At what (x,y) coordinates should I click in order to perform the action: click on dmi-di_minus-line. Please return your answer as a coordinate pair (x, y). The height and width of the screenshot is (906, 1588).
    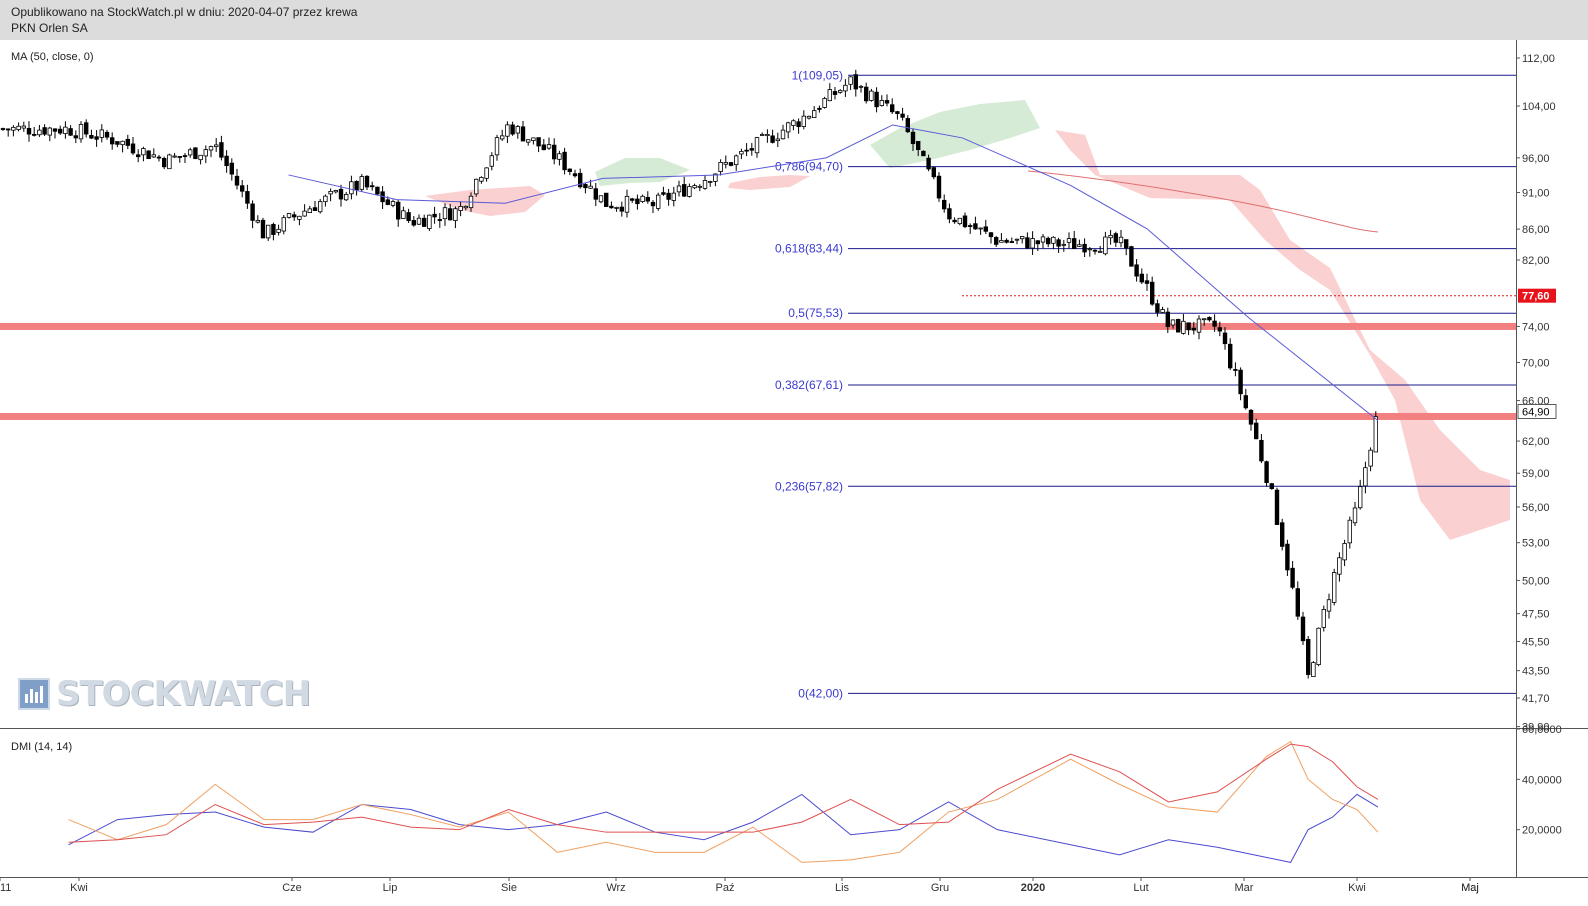
    Looking at the image, I should click on (723, 801).